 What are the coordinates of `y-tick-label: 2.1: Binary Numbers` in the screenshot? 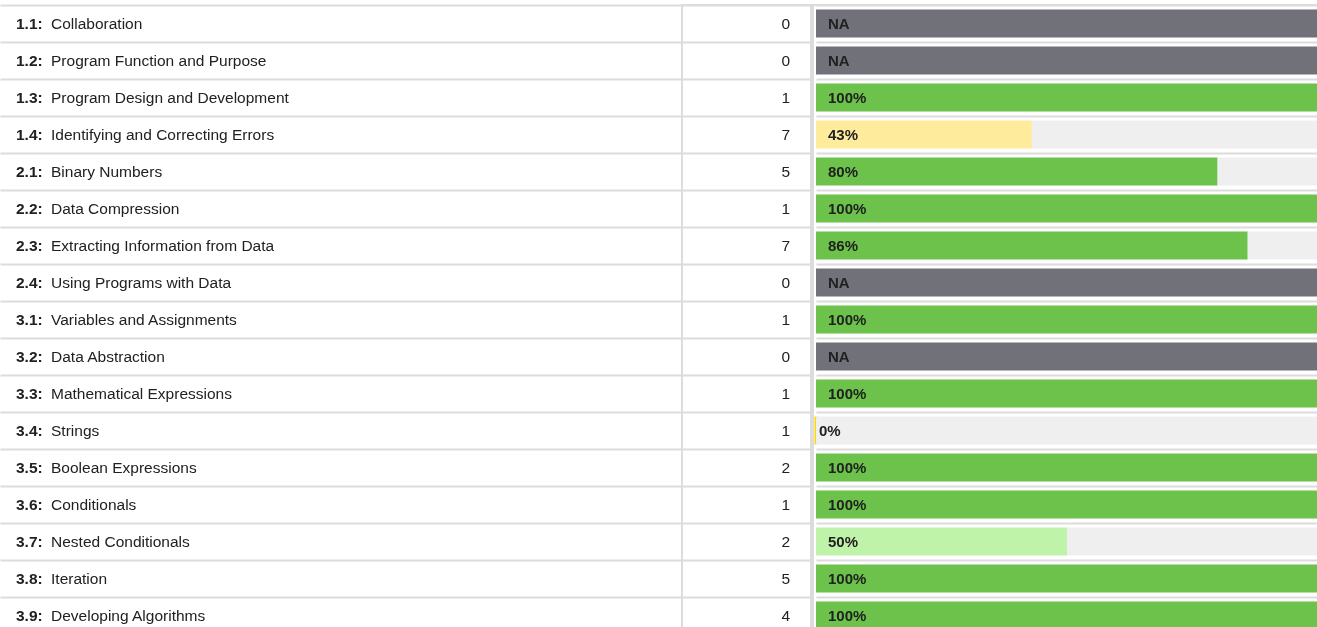 It's located at (89, 171).